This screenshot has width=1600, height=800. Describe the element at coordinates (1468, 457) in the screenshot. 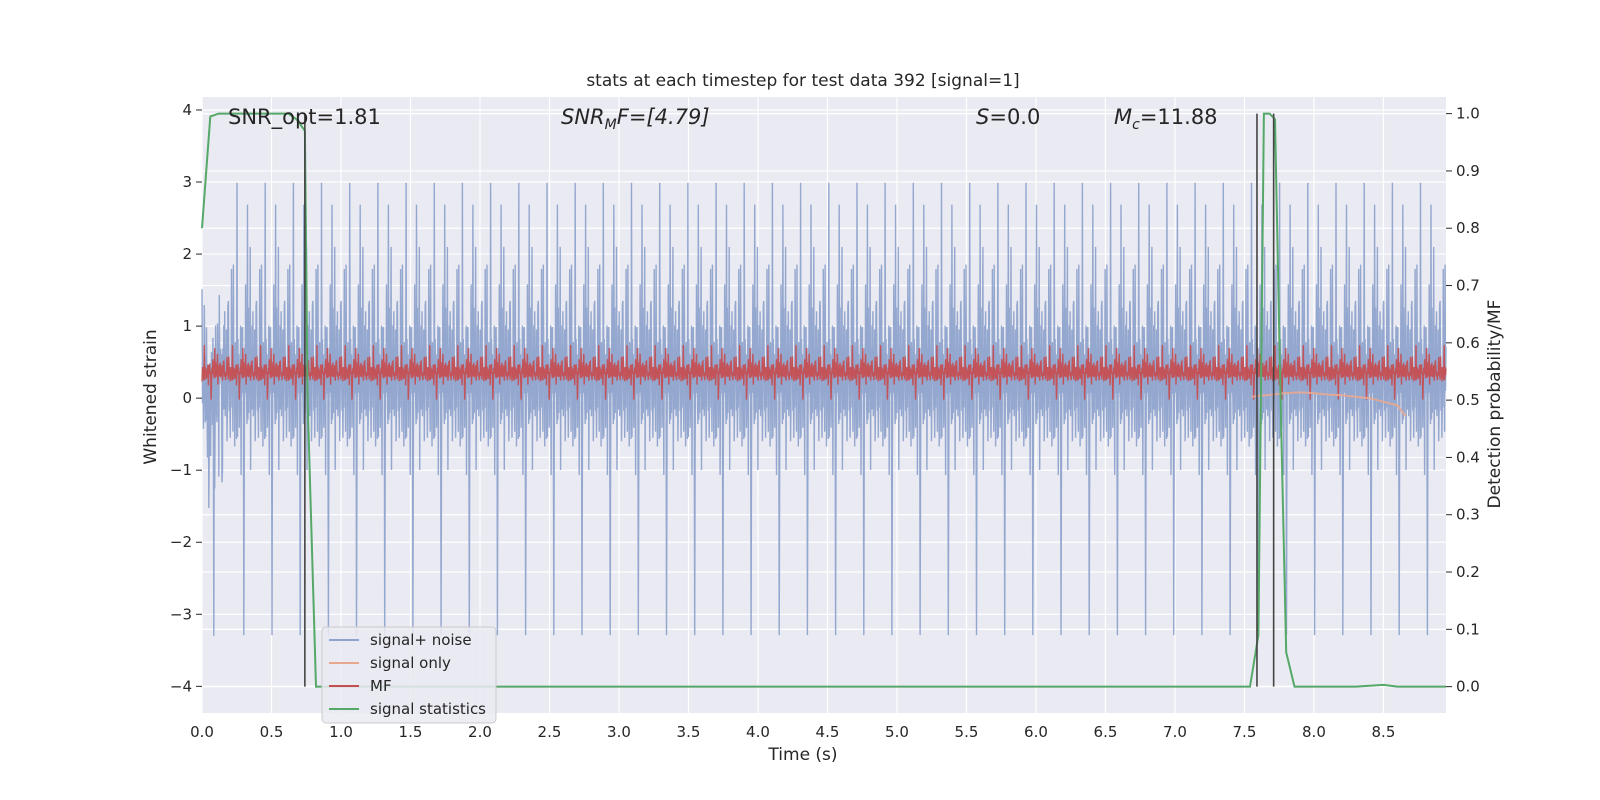

I see `y-tick-right-label: 0.4` at that location.